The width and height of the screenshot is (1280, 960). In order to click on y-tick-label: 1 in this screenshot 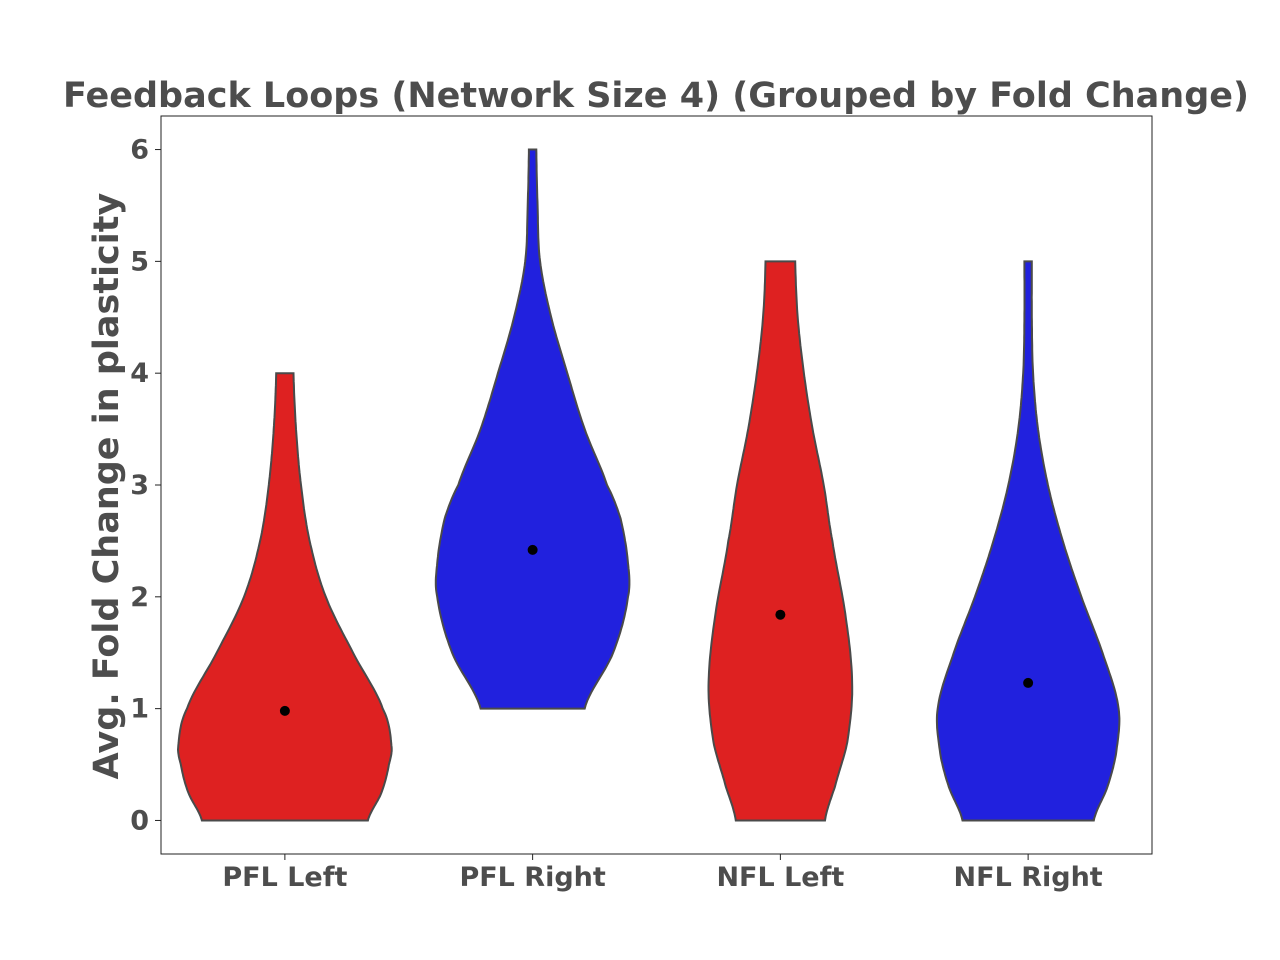, I will do `click(139, 709)`.